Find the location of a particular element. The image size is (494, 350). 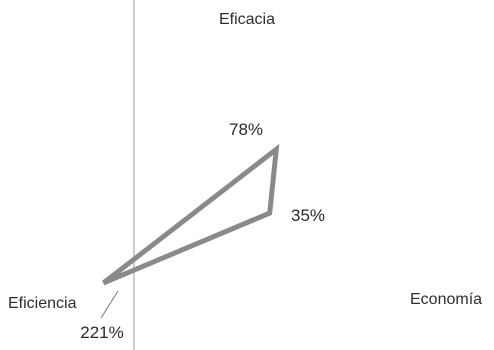

value-label-economia: 35% is located at coordinates (308, 215).